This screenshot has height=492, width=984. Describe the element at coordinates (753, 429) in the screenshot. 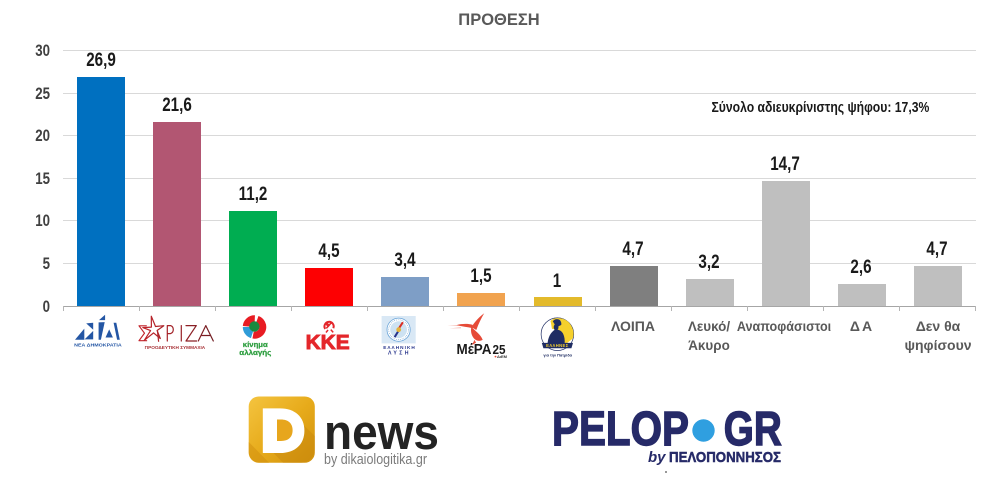

I see `svg-text: GR` at that location.